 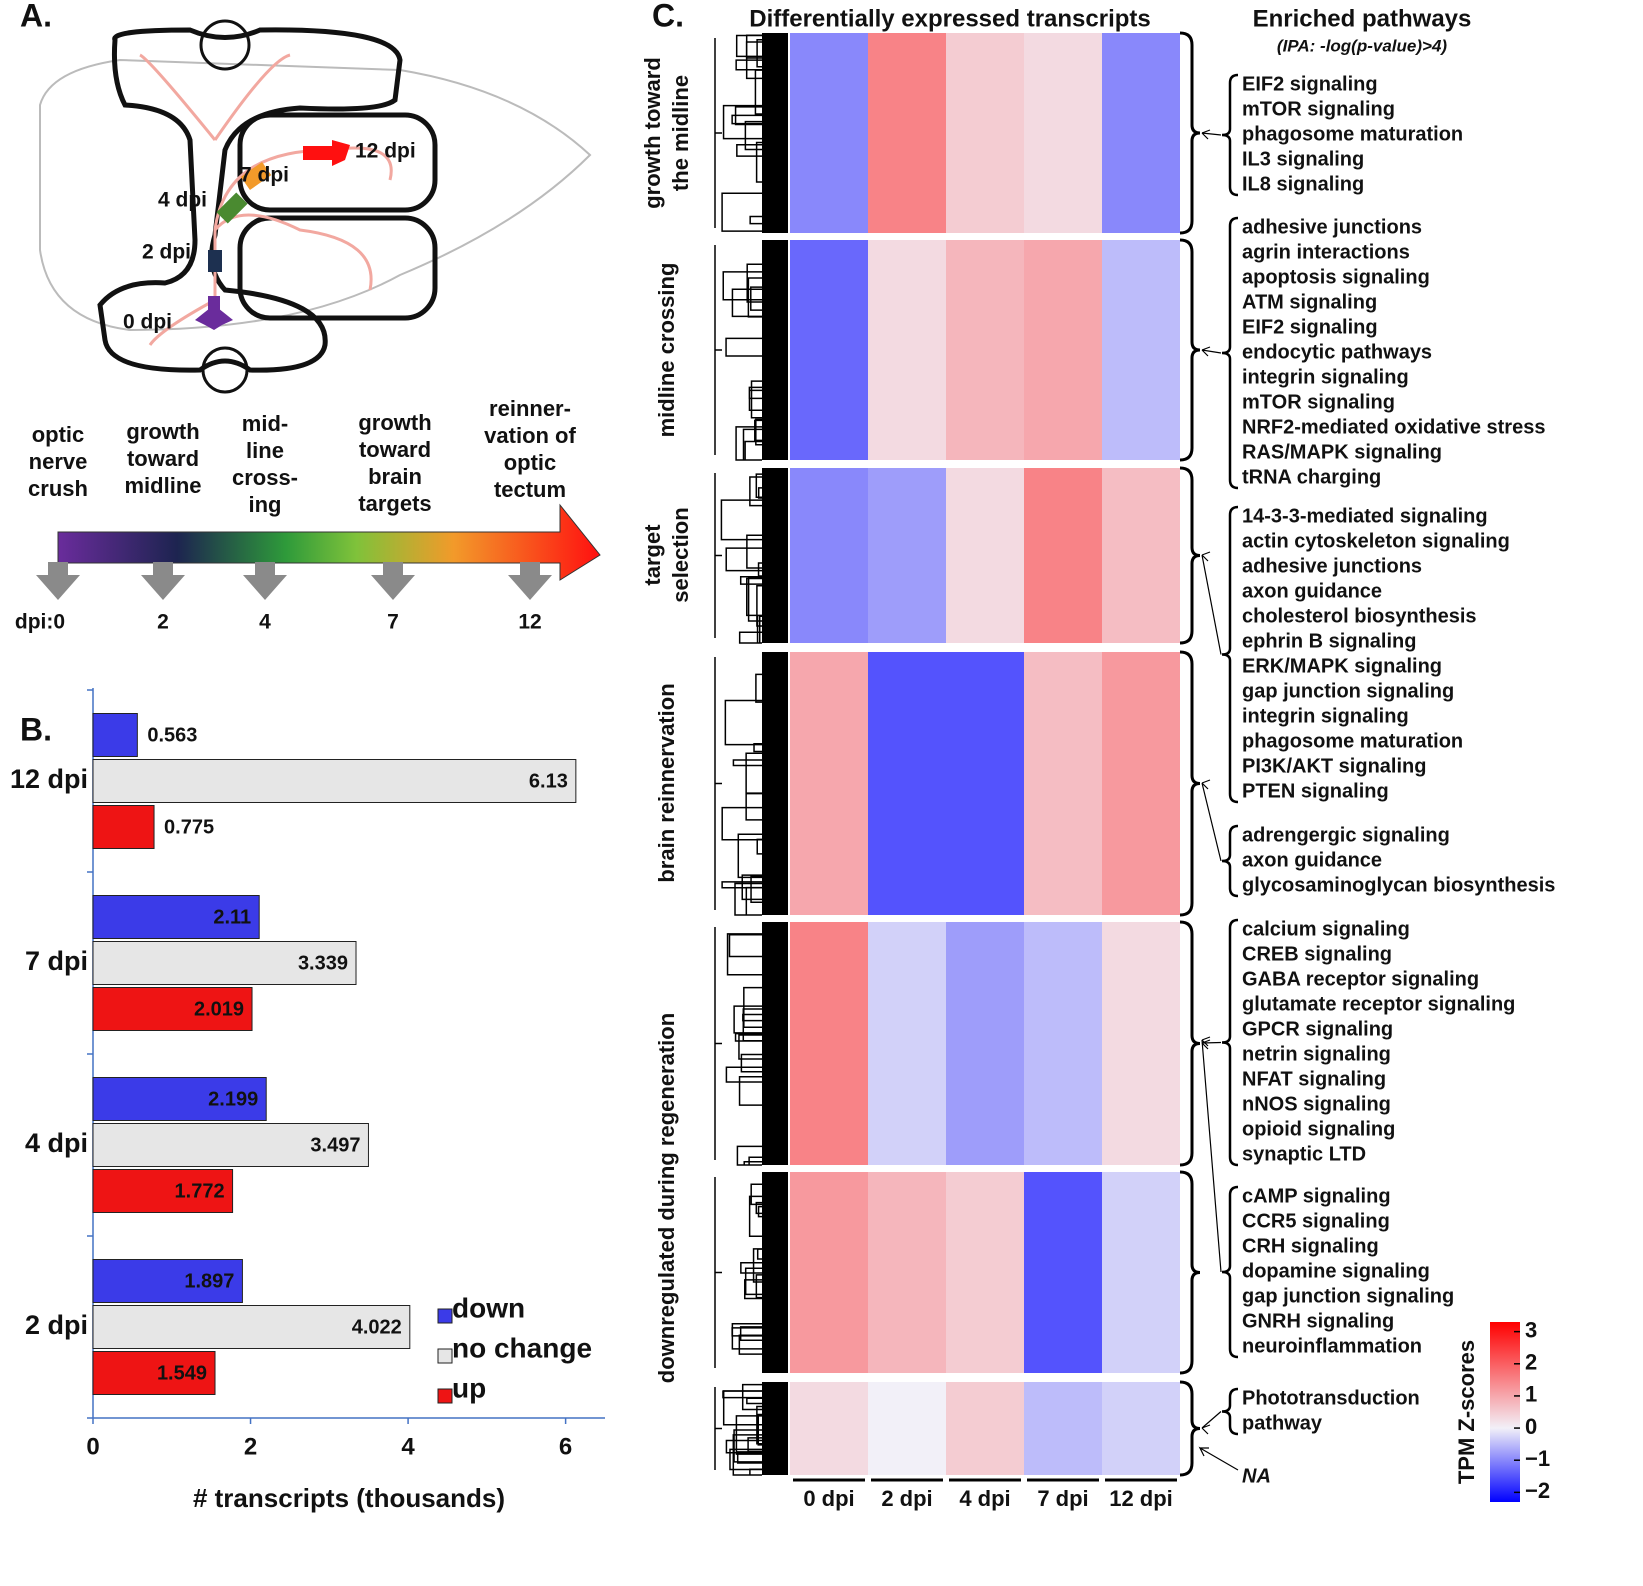 What do you see at coordinates (329, 542) in the screenshot?
I see `timeline-arrow` at bounding box center [329, 542].